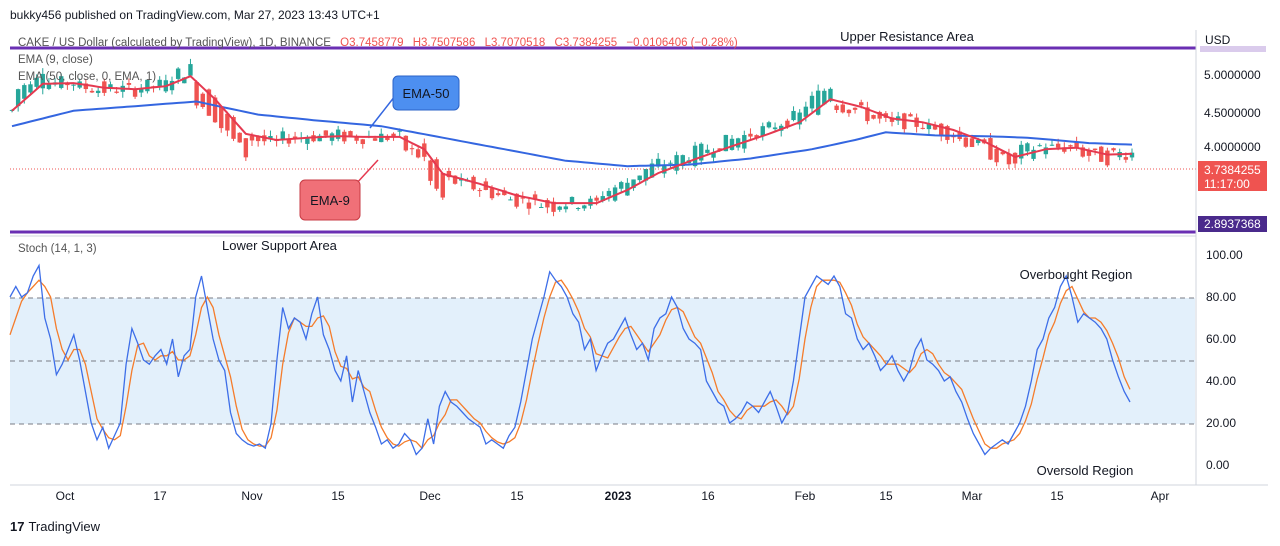 The image size is (1280, 546). Describe the element at coordinates (618, 496) in the screenshot. I see `x-tick-label: 2023` at that location.